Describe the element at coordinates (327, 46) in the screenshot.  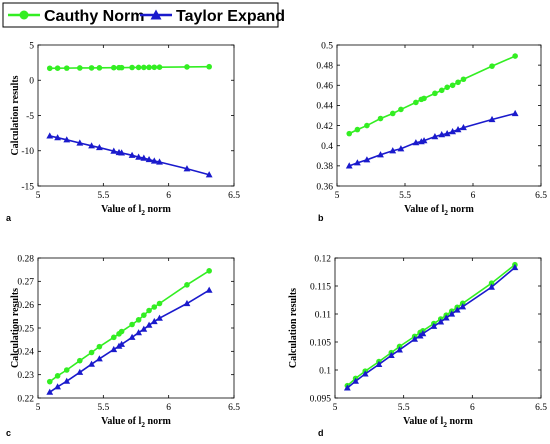
I see `y-tick-label: 0.5` at that location.